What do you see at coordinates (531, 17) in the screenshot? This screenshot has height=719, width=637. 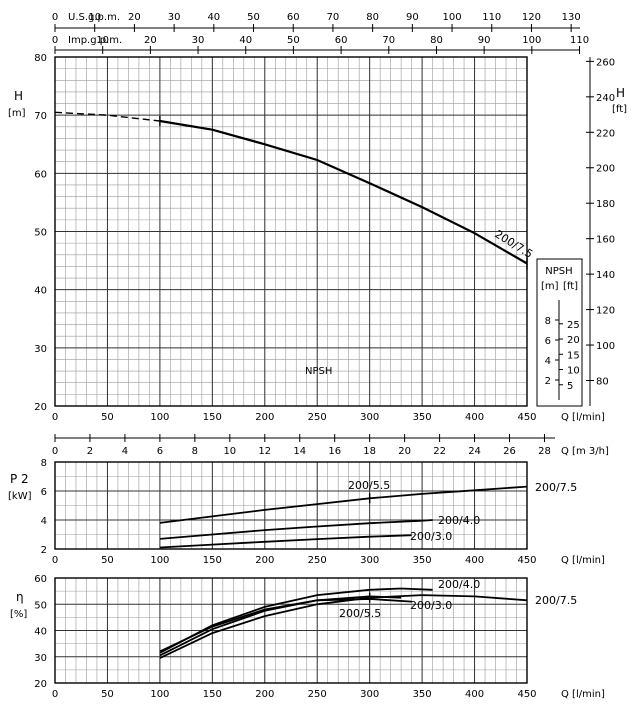 I see `top-axis-us-tick-label: 120` at bounding box center [531, 17].